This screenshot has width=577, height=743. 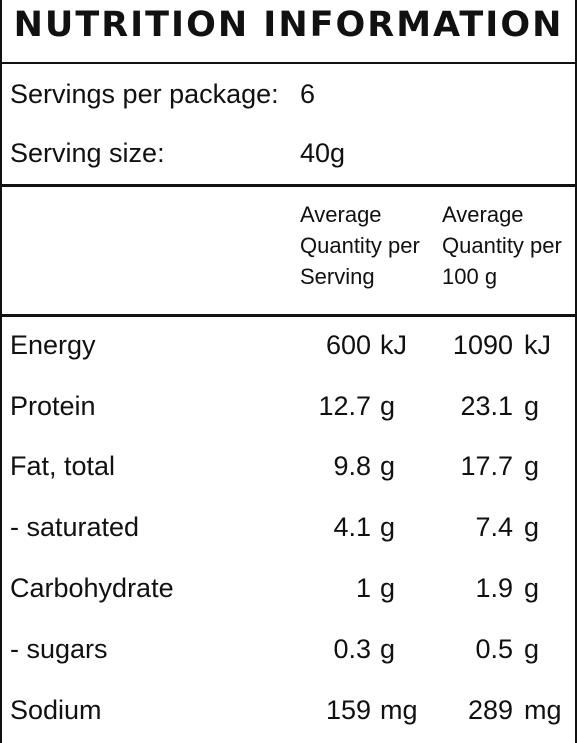 What do you see at coordinates (494, 527) in the screenshot?
I see `per-100g-value: 7.4` at bounding box center [494, 527].